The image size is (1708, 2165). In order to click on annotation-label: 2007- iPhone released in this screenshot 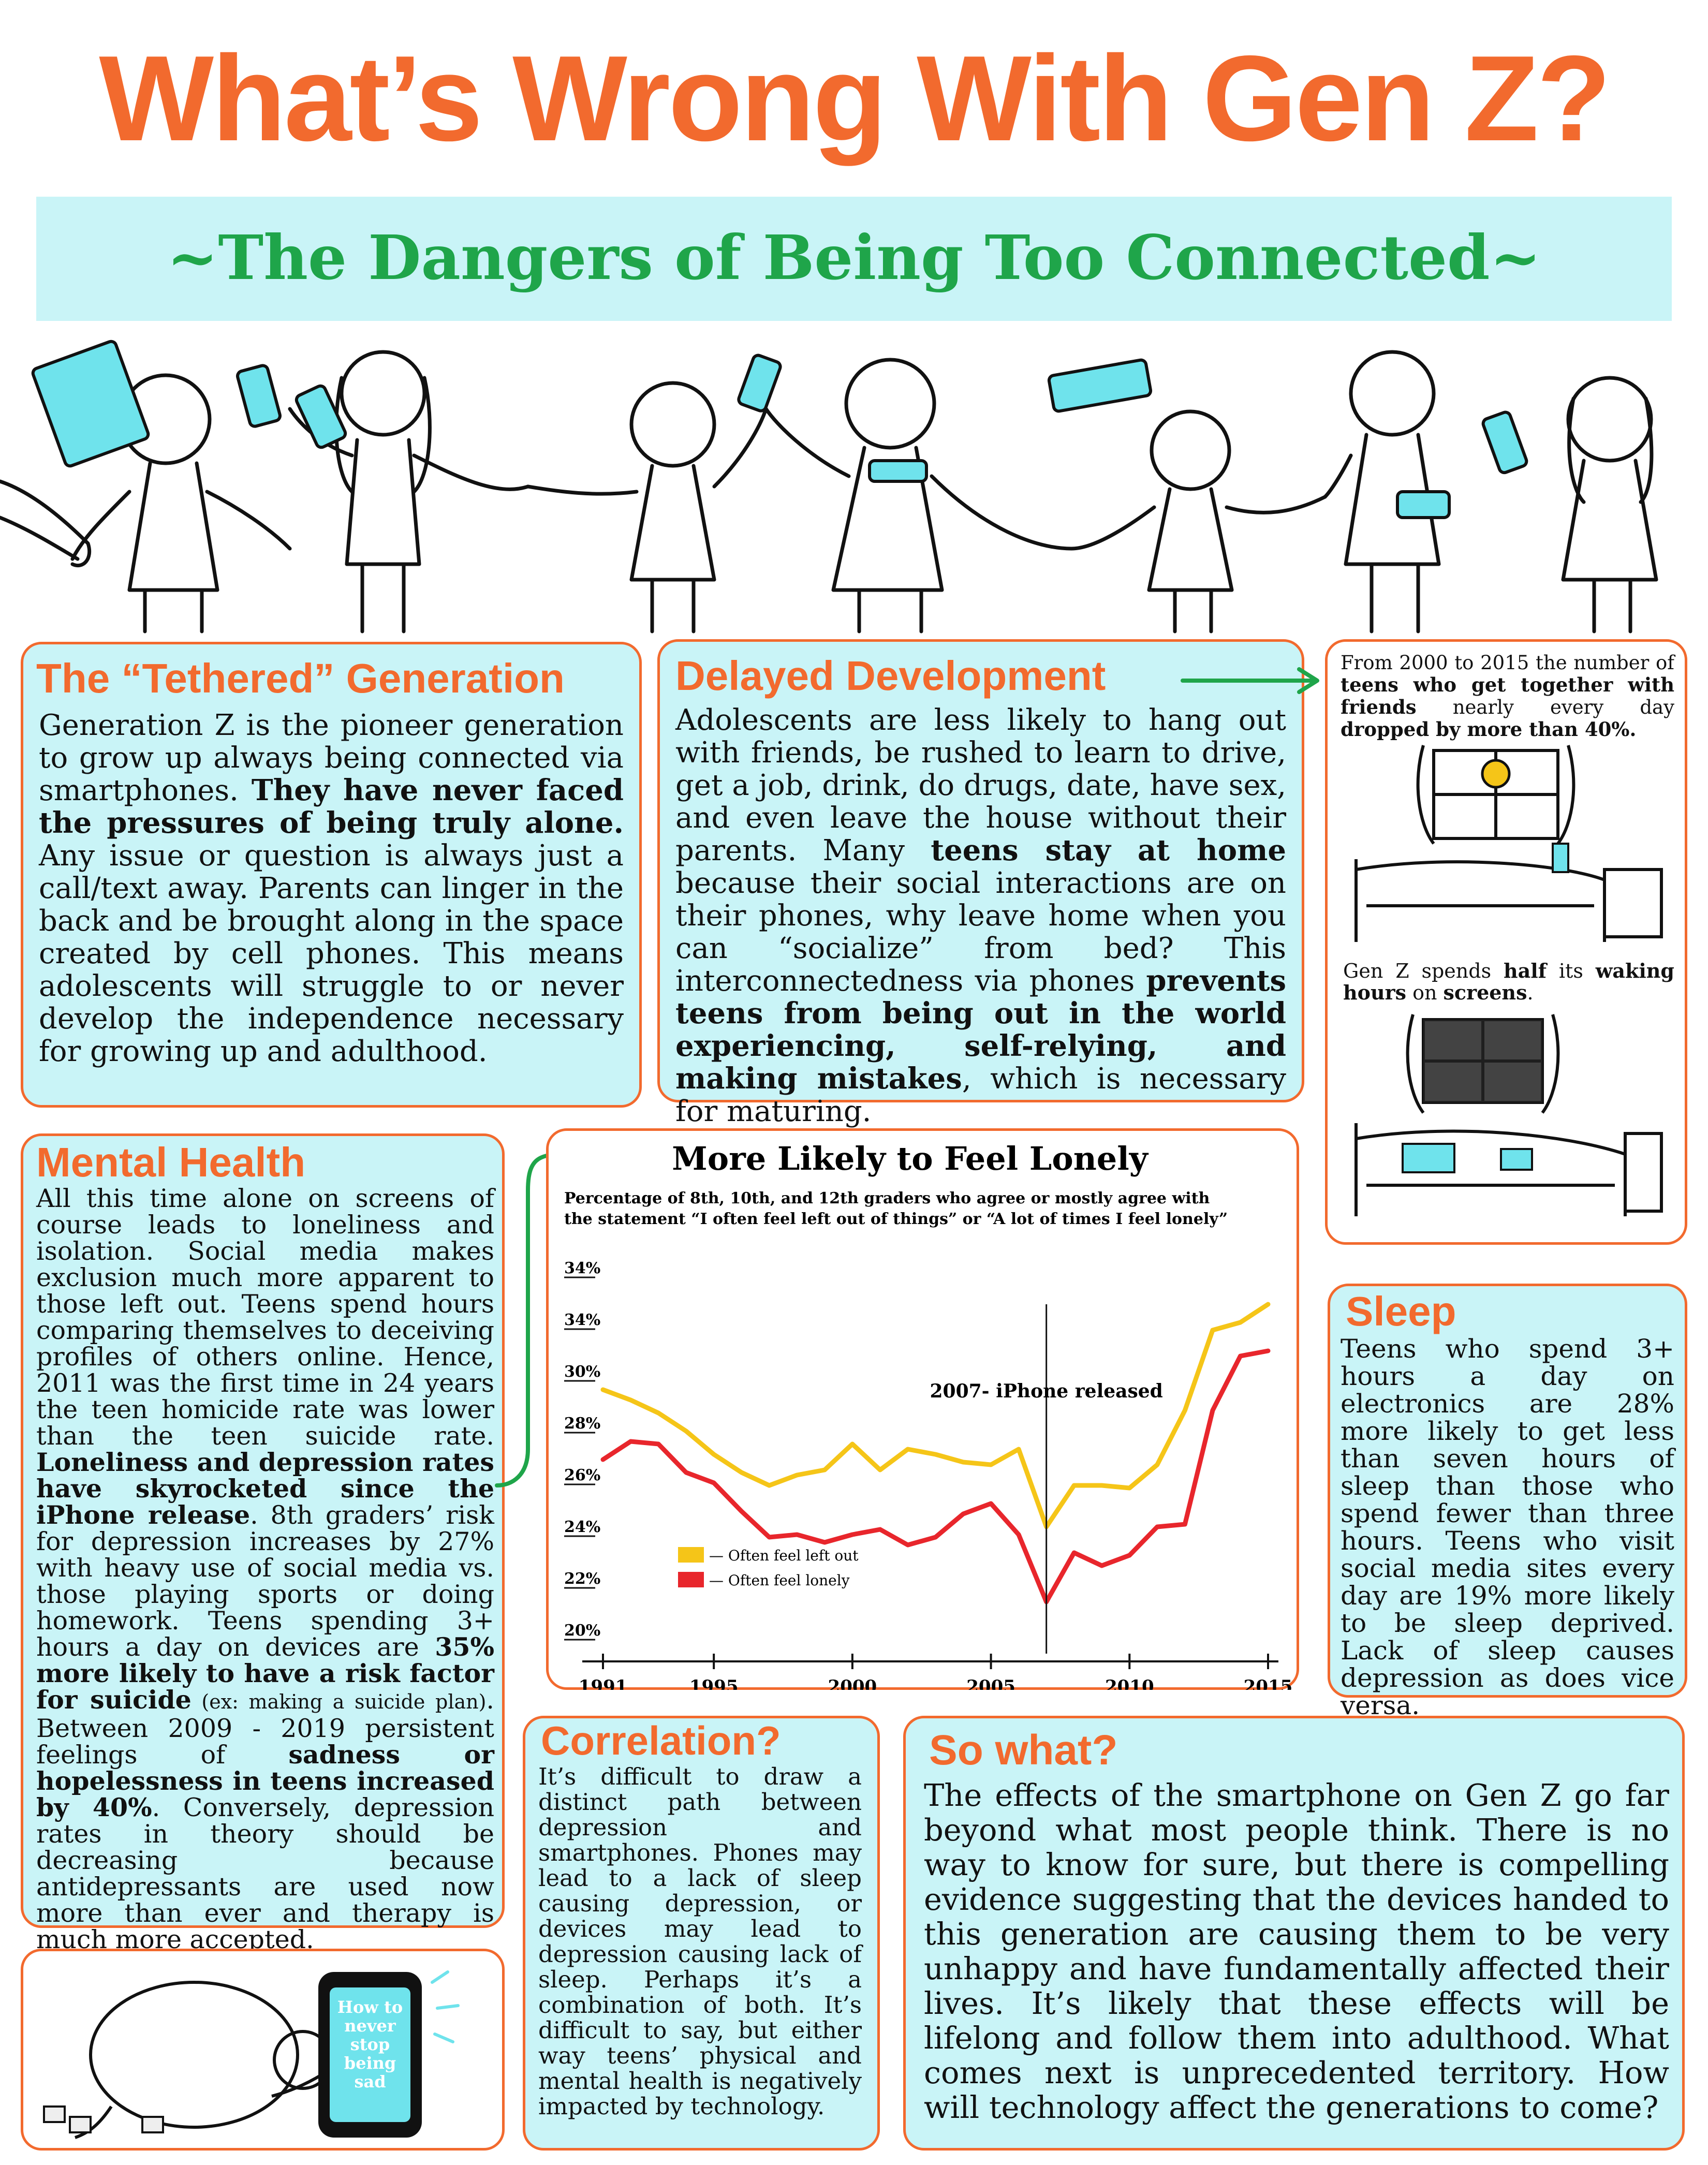, I will do `click(1046, 1391)`.